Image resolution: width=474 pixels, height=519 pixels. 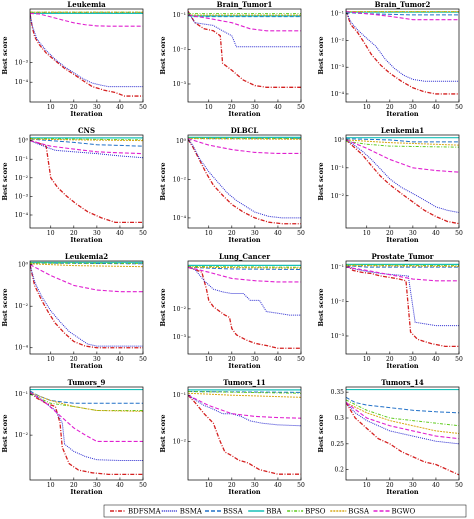 What do you see at coordinates (86, 130) in the screenshot?
I see `chart-title: CNS` at bounding box center [86, 130].